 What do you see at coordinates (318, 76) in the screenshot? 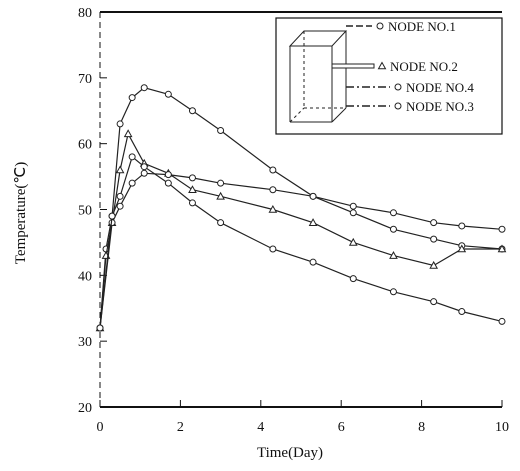
I see `node-box-icon` at bounding box center [318, 76].